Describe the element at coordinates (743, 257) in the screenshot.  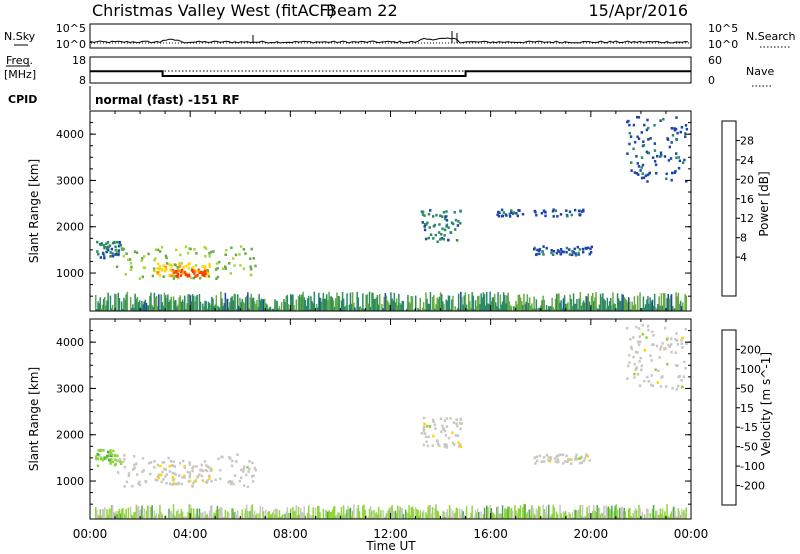
I see `power-cbar-tick-label: 4` at that location.